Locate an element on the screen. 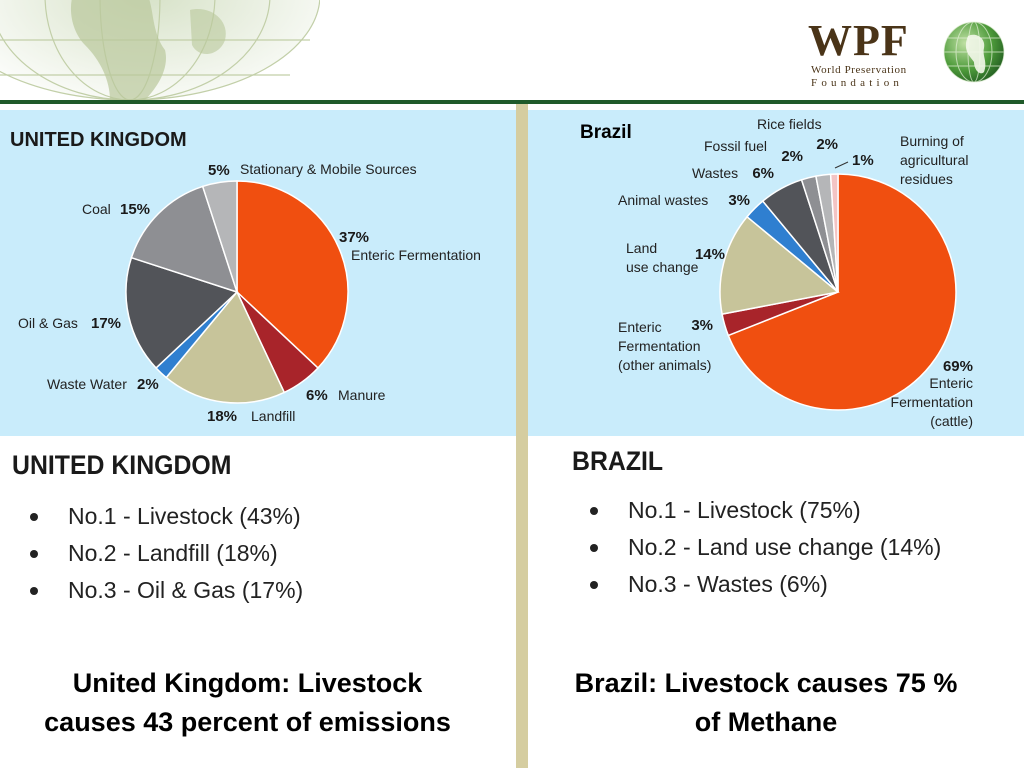 The width and height of the screenshot is (1024, 768). data-label: 14% is located at coordinates (710, 254).